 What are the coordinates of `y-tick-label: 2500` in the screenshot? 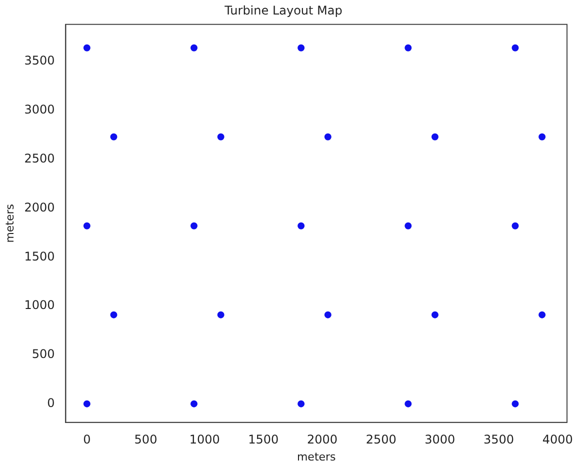 It's located at (39, 158).